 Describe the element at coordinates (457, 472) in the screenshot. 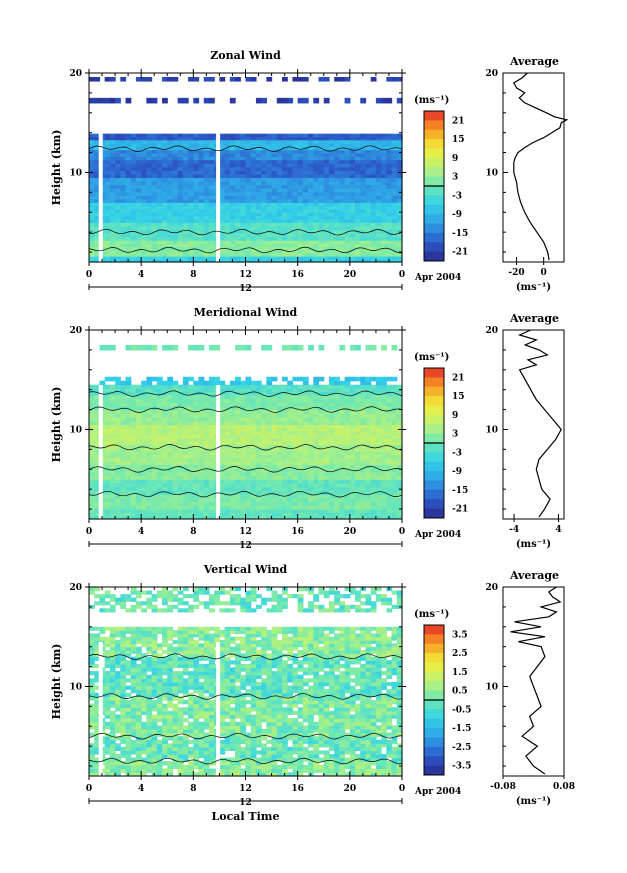

I see `colorbar-label: -9` at that location.